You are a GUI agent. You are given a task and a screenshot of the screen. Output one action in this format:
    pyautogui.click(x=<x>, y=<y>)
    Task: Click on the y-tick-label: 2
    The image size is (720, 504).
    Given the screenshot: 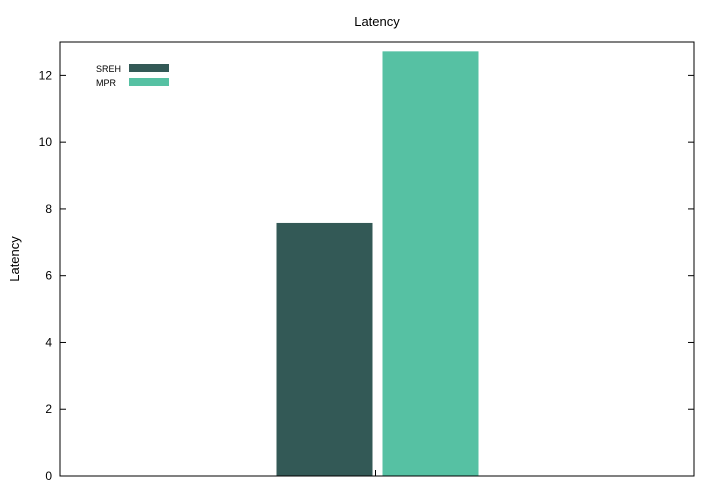 What is the action you would take?
    pyautogui.click(x=48, y=409)
    